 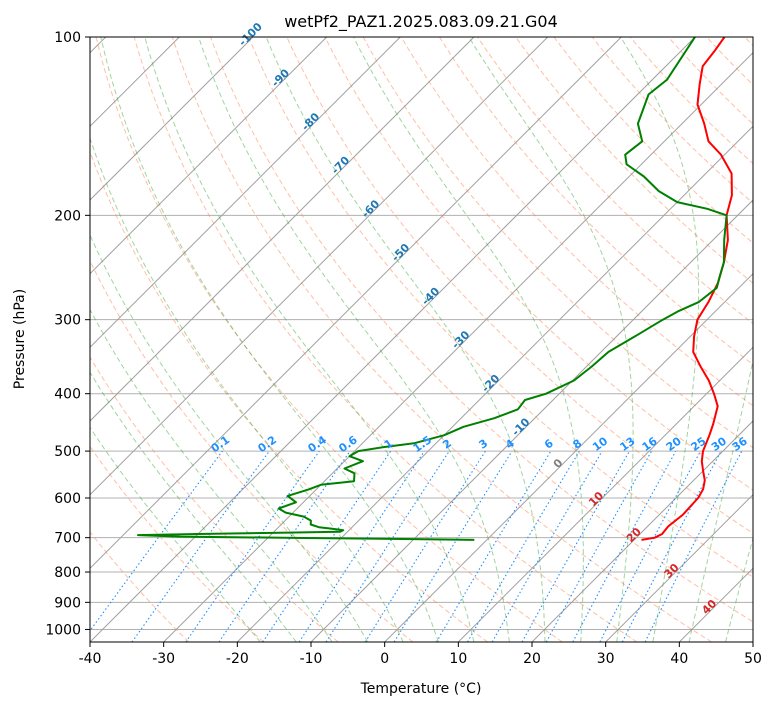 What do you see at coordinates (311, 659) in the screenshot?
I see `x-tick-label: -10` at bounding box center [311, 659].